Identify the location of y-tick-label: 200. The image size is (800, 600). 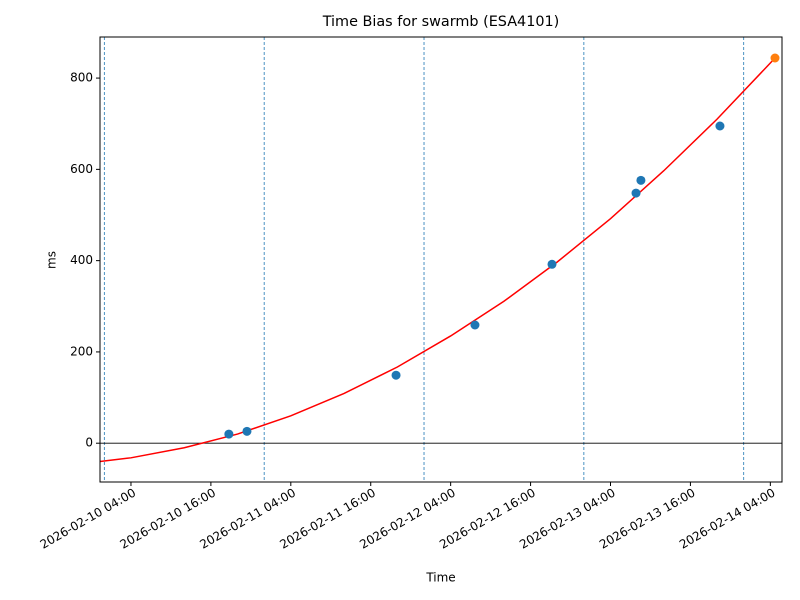
(81, 351).